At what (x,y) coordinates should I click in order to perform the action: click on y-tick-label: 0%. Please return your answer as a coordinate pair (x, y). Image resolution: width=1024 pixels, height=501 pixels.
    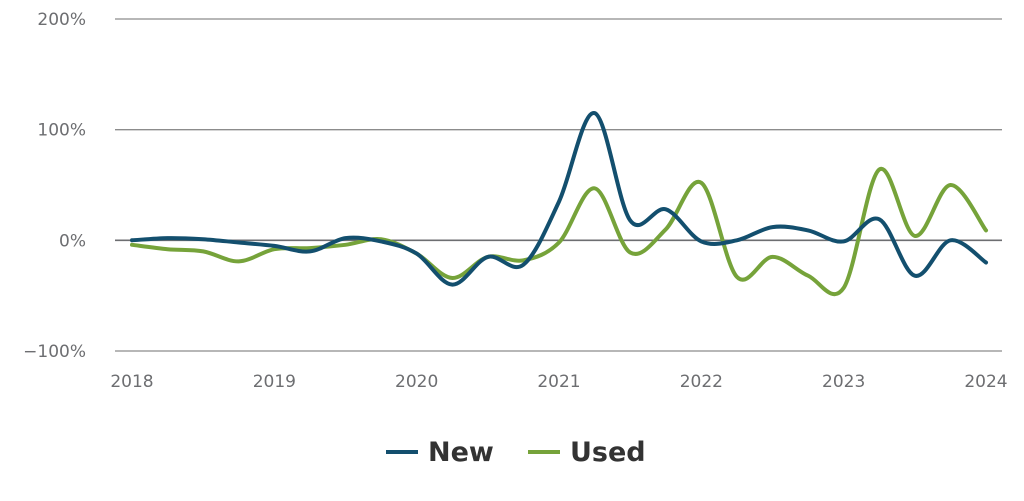
    Looking at the image, I should click on (72, 241).